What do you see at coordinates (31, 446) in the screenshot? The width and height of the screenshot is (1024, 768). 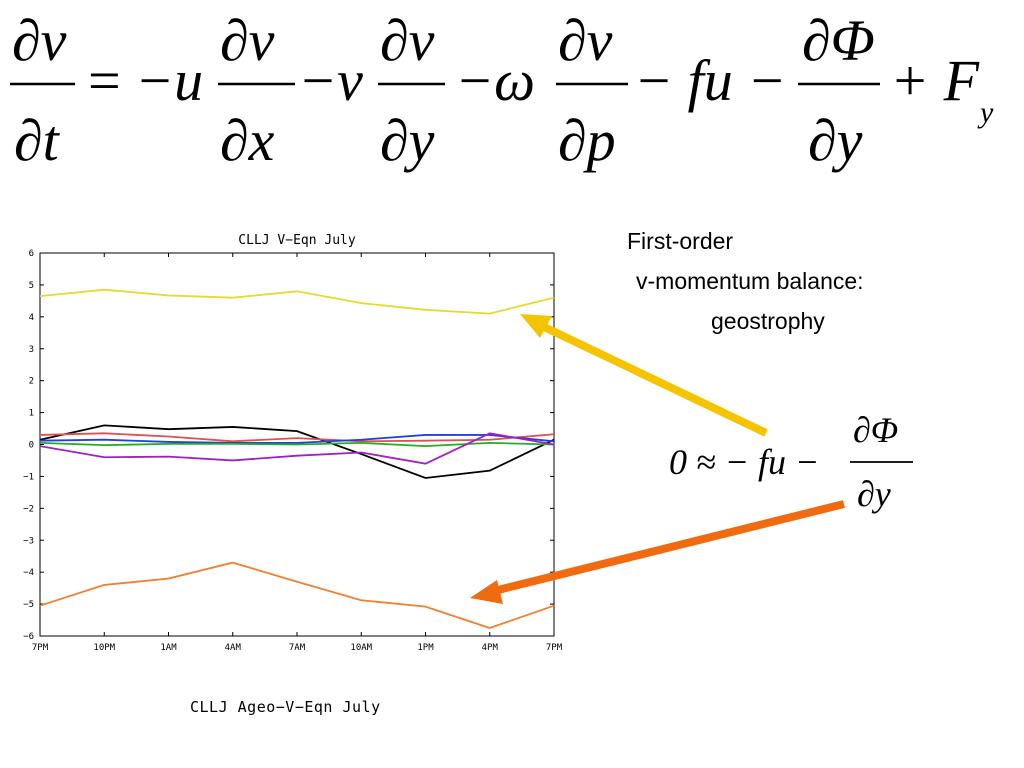 I see `y-tick-label: 0` at bounding box center [31, 446].